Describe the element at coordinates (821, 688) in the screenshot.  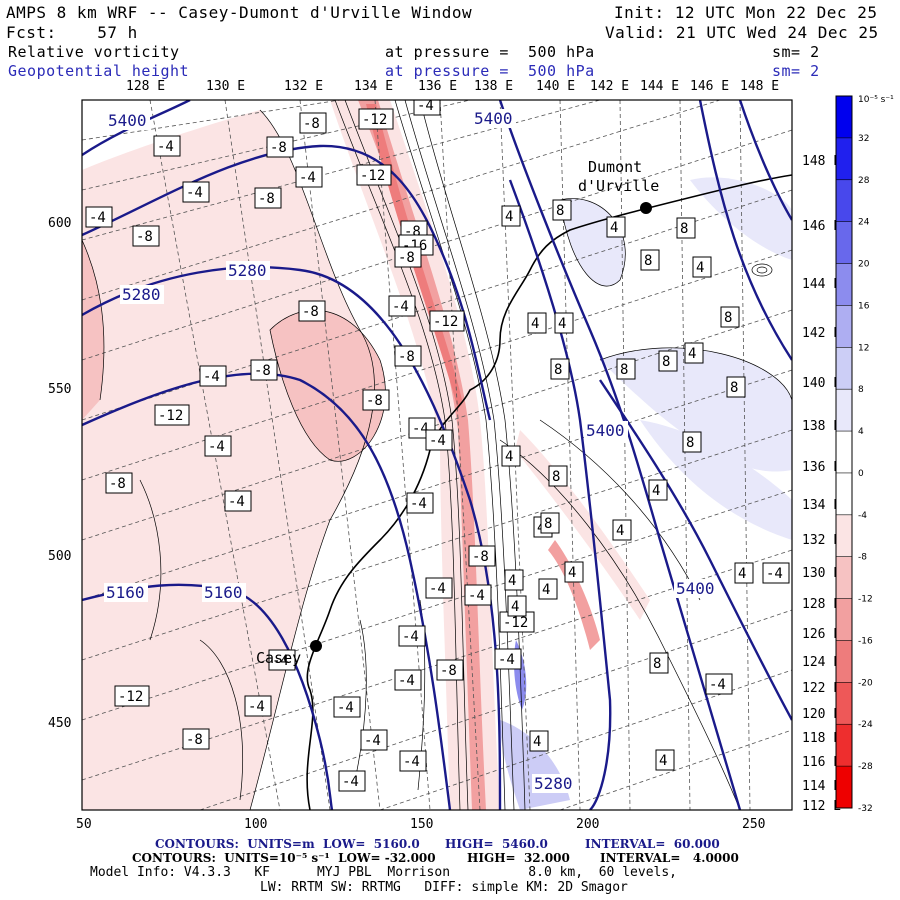
I see `right-lon-label: 122 E` at that location.